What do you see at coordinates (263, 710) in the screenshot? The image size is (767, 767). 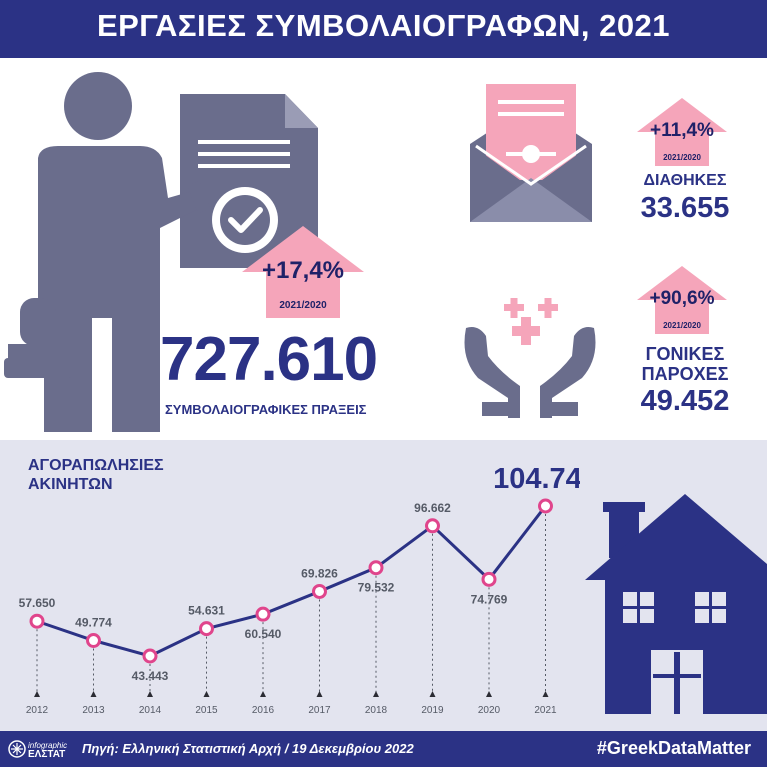 I see `year-label: 2016` at bounding box center [263, 710].